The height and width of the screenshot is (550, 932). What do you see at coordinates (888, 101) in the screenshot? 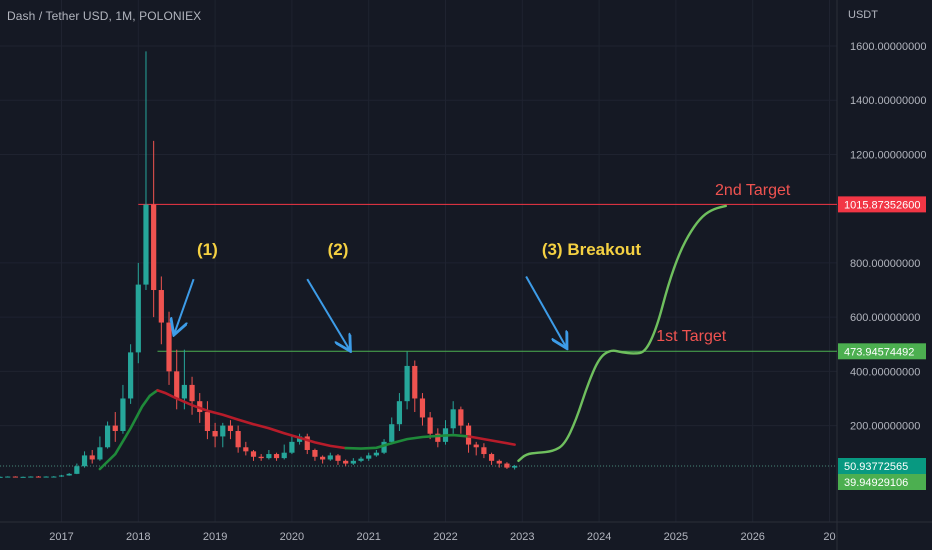
I see `y-tick-label-1: 1400.00000000` at bounding box center [888, 101].